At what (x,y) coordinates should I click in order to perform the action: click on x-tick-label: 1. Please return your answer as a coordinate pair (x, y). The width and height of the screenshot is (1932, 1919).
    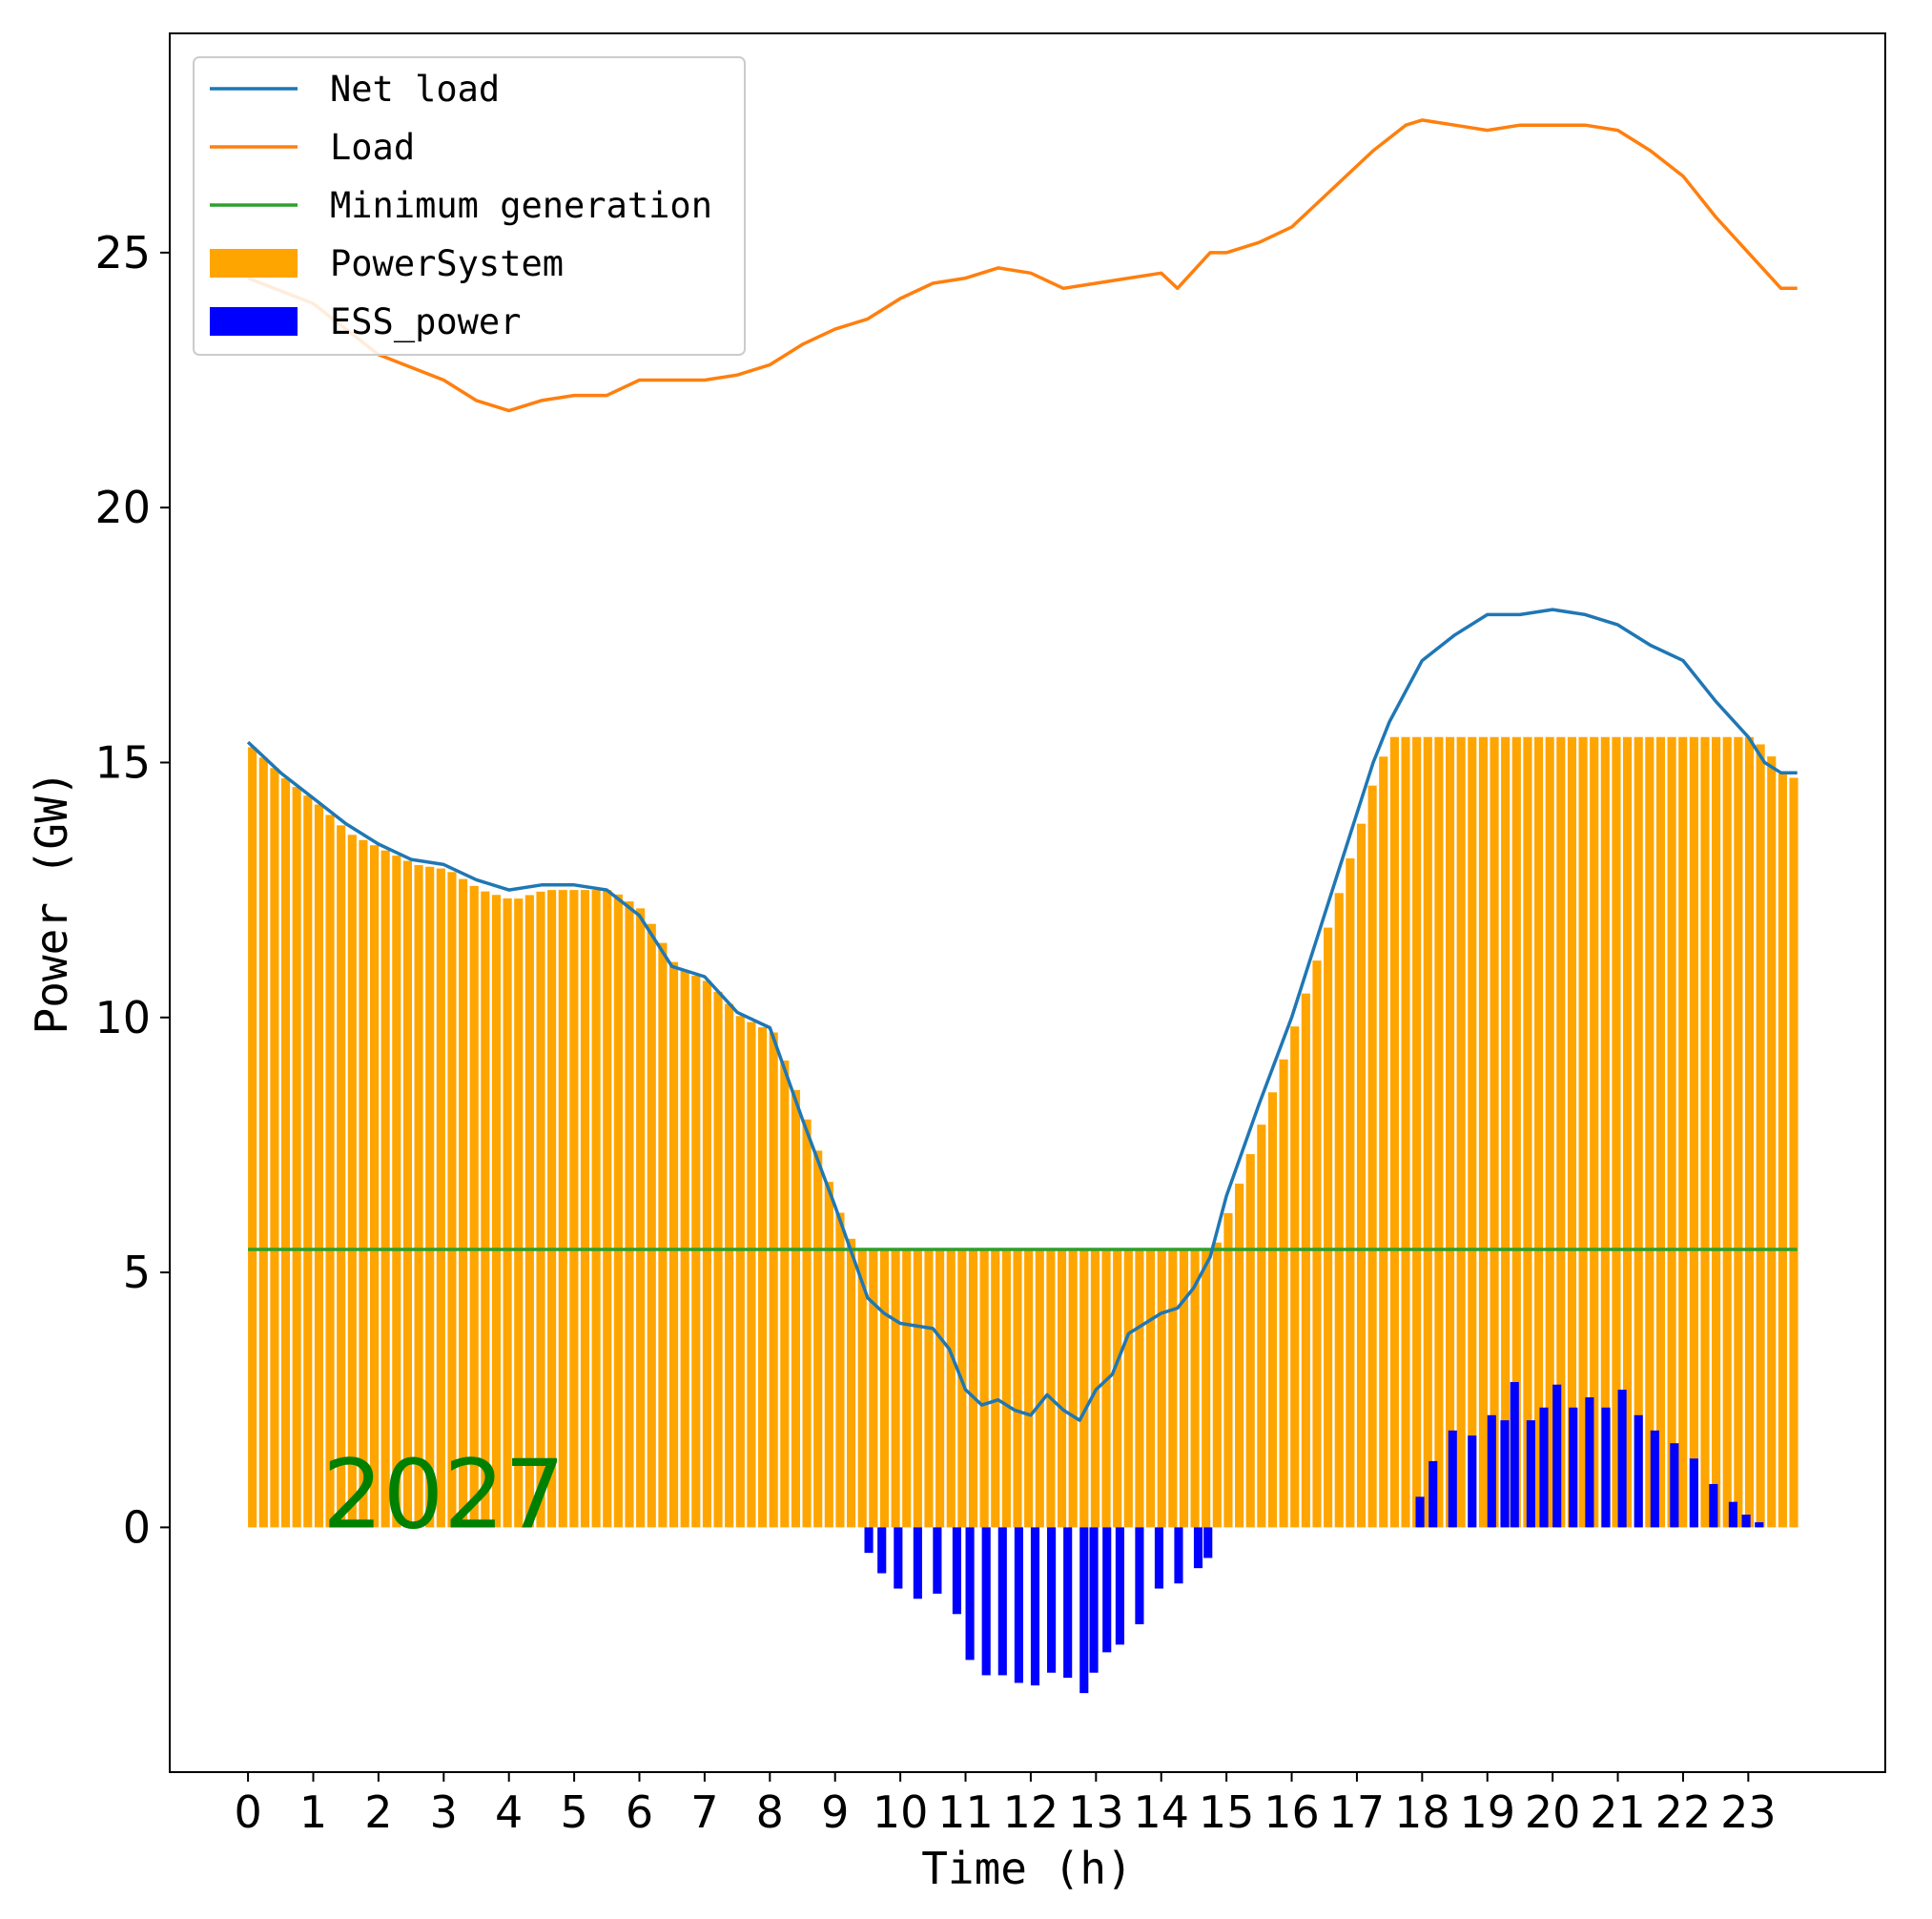
    Looking at the image, I should click on (313, 1812).